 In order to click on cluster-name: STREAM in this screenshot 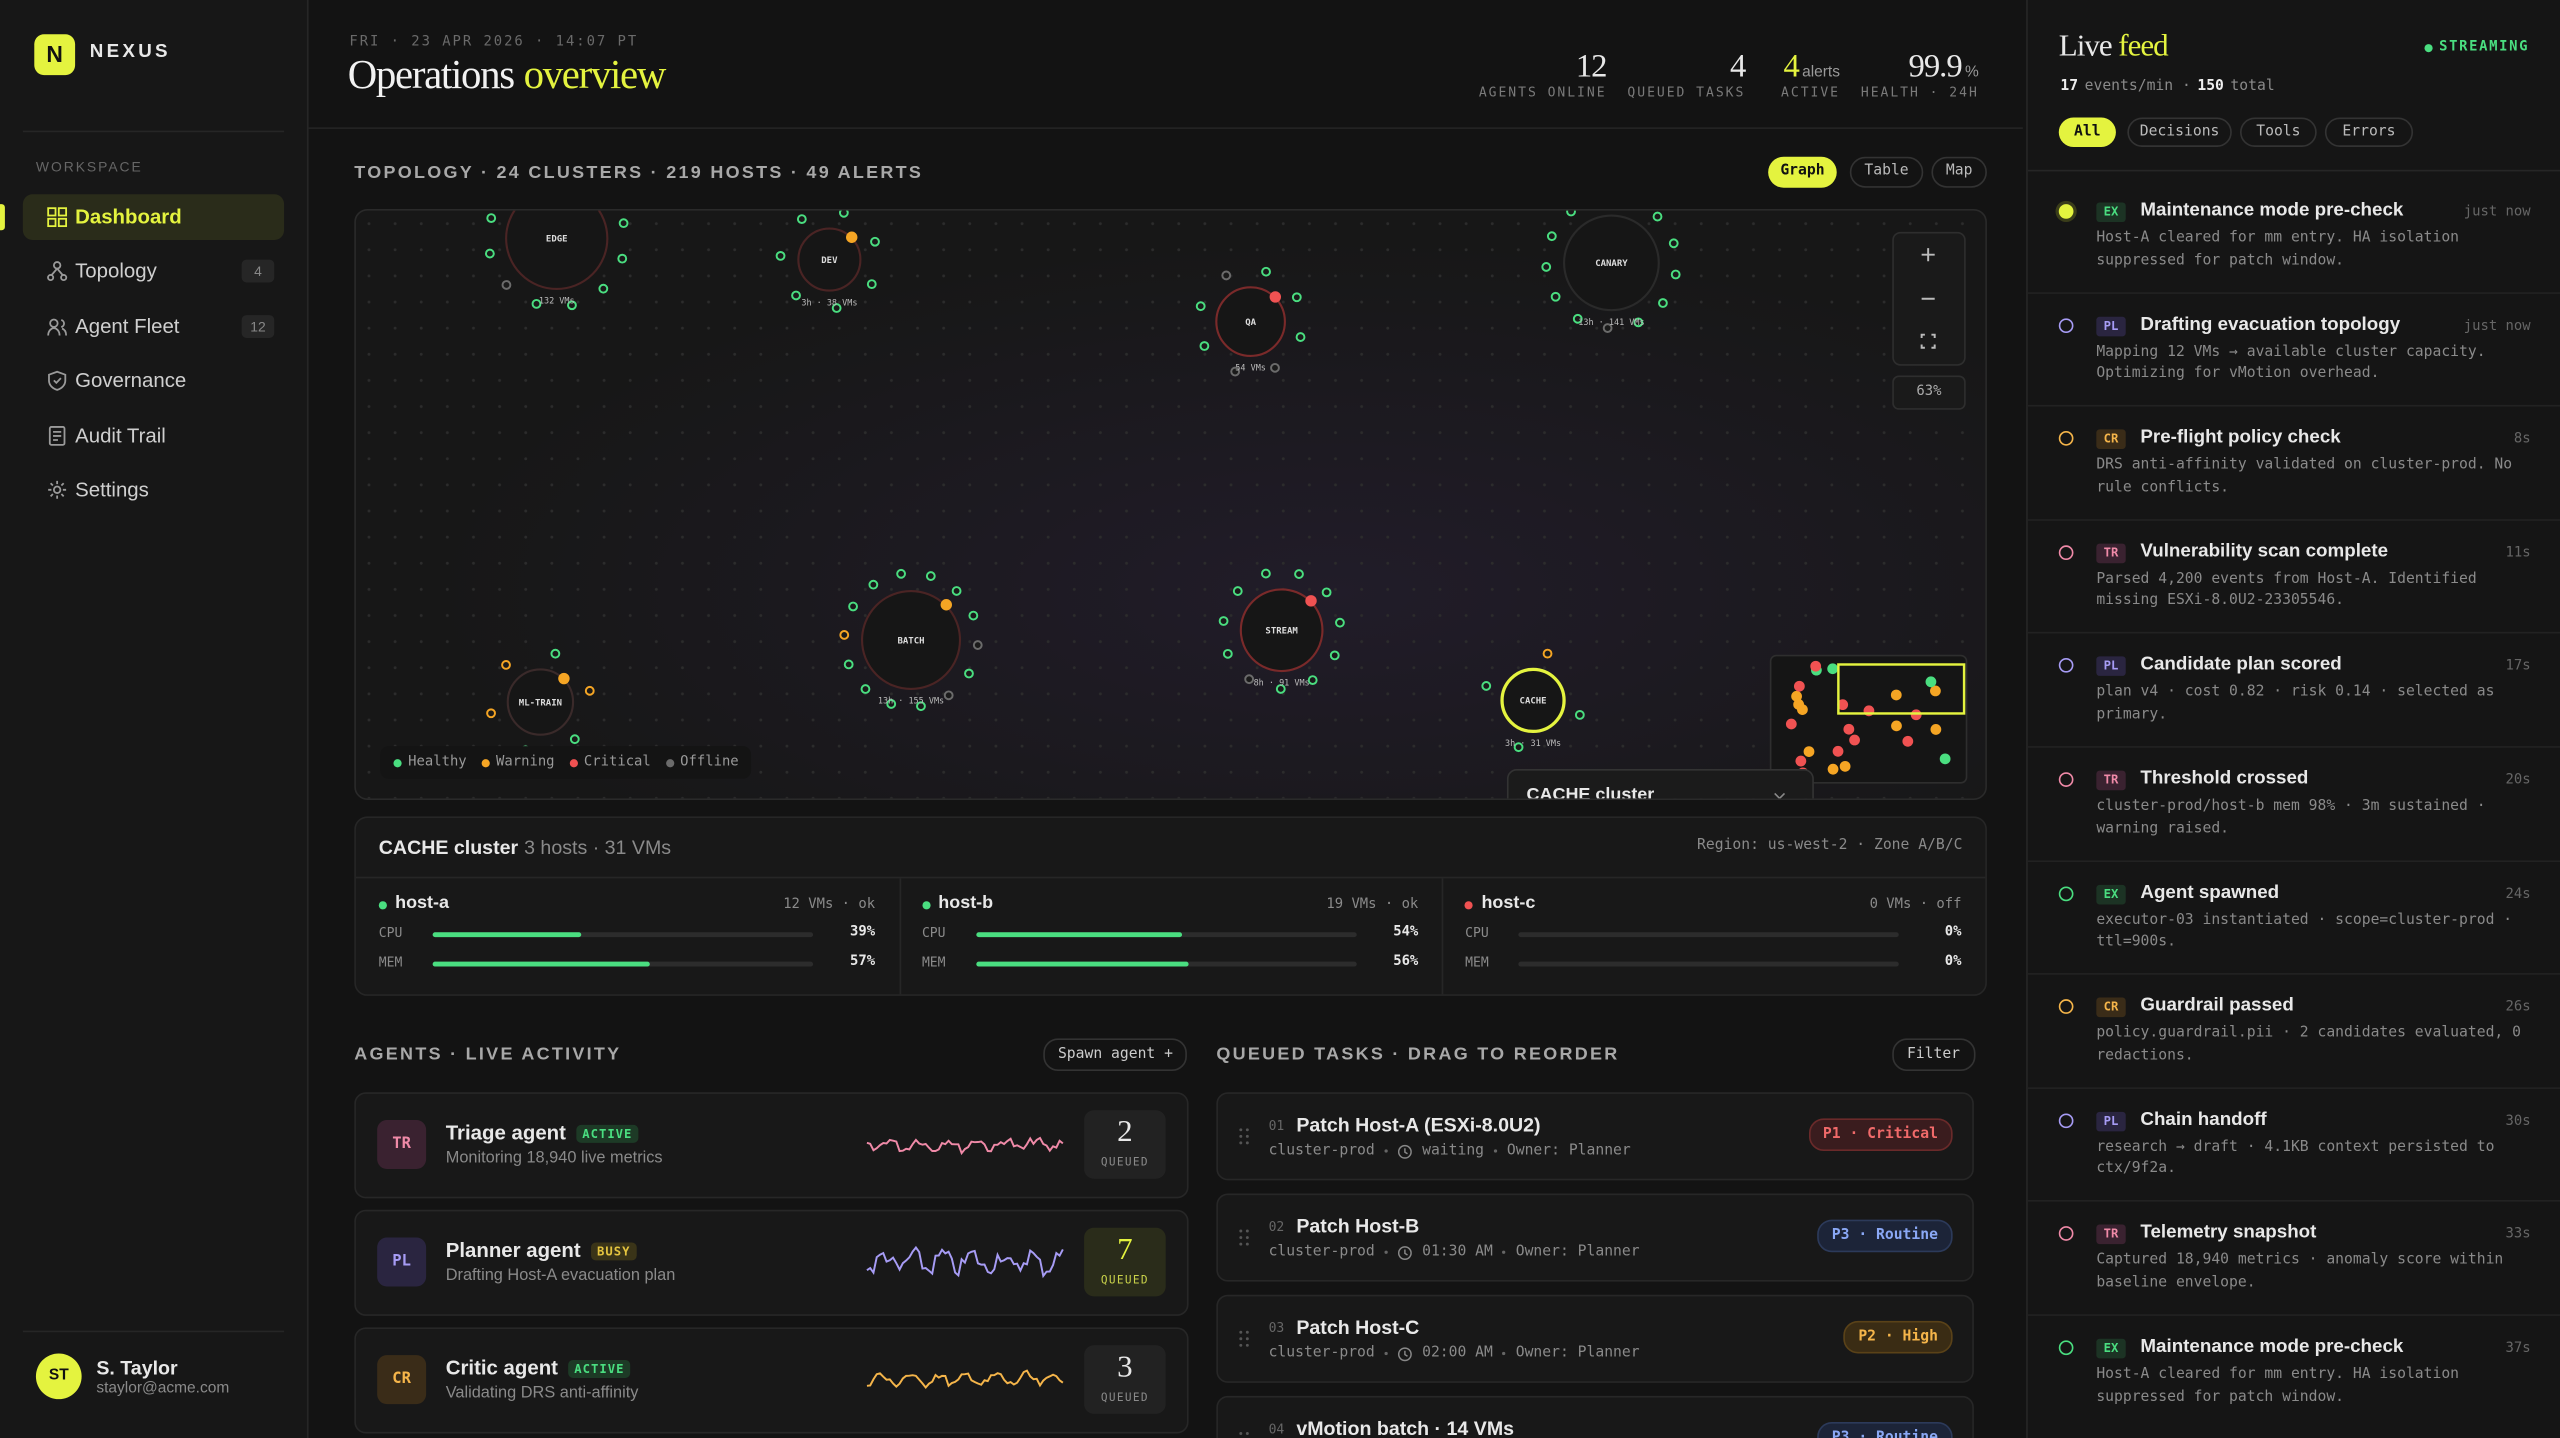, I will do `click(1281, 631)`.